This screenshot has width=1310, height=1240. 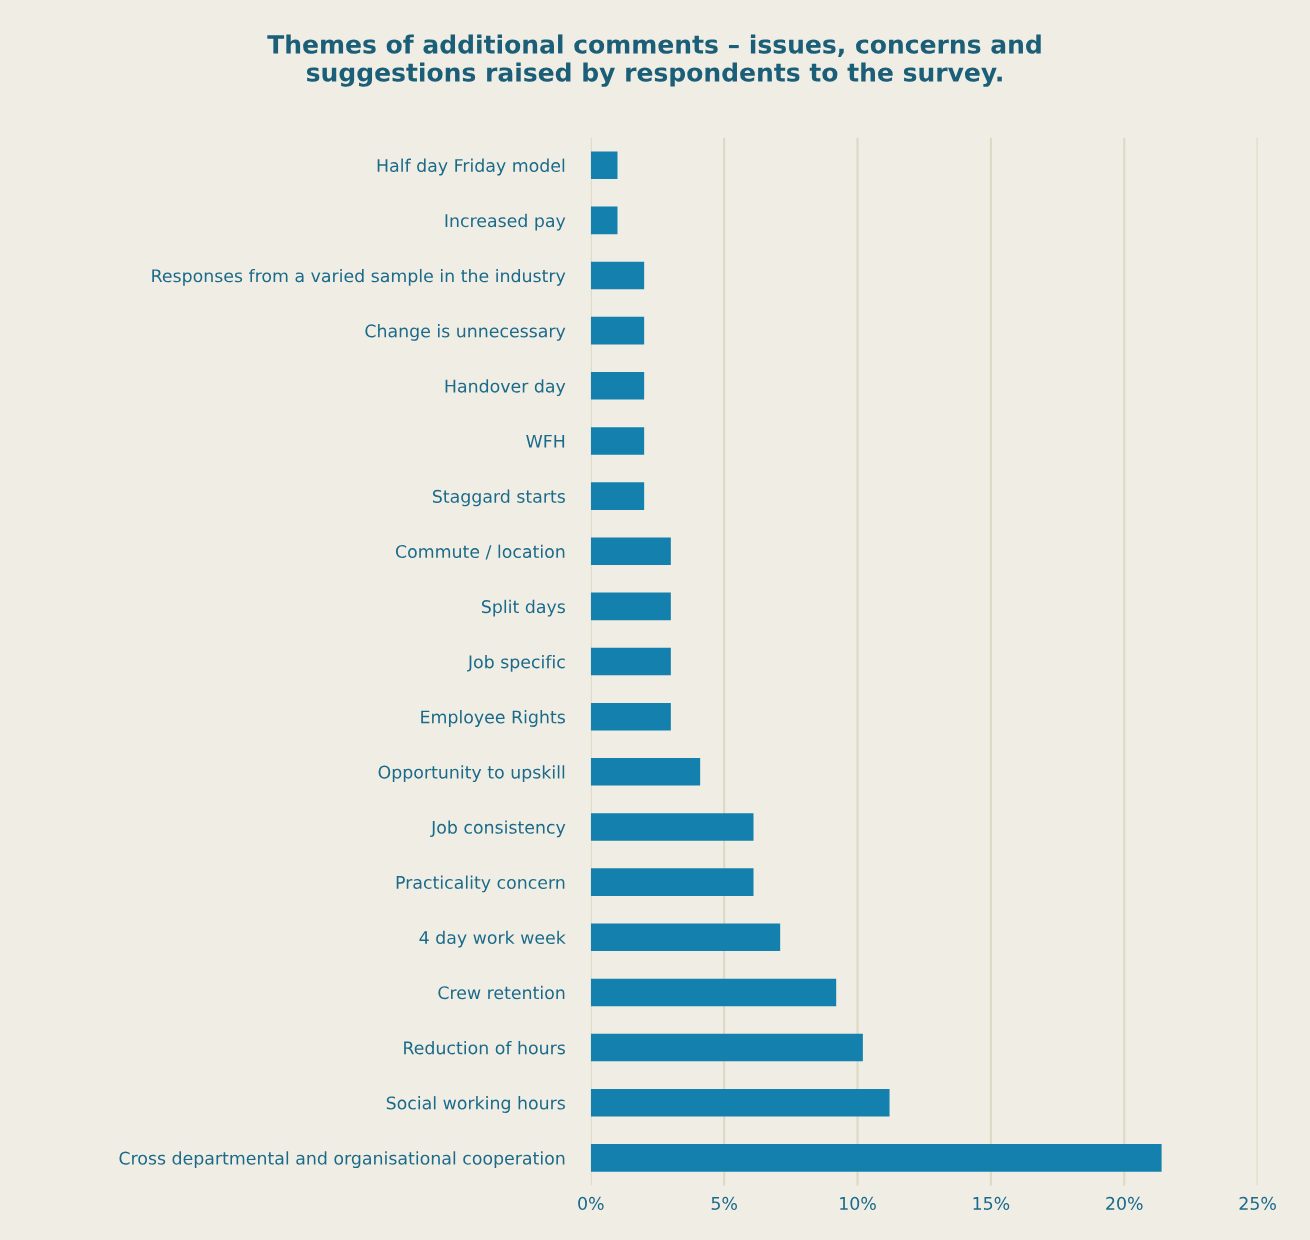 What do you see at coordinates (475, 1104) in the screenshot?
I see `y-tick-label: Social working hours` at bounding box center [475, 1104].